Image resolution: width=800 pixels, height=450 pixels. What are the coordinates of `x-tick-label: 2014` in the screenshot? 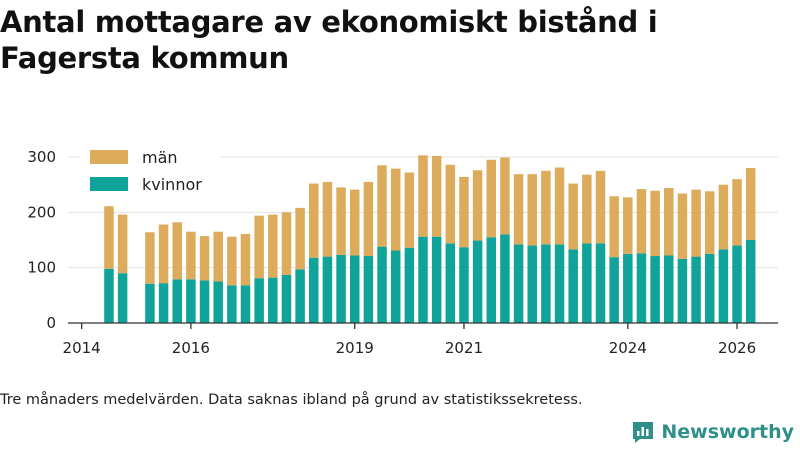 It's located at (82, 348).